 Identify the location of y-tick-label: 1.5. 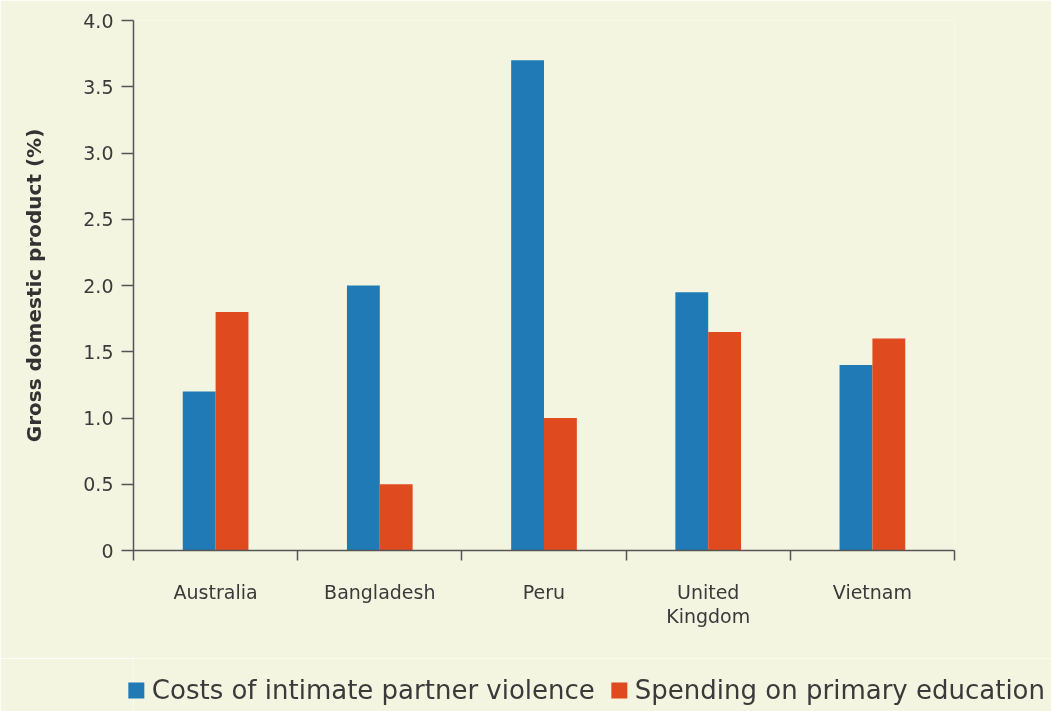
(98, 351).